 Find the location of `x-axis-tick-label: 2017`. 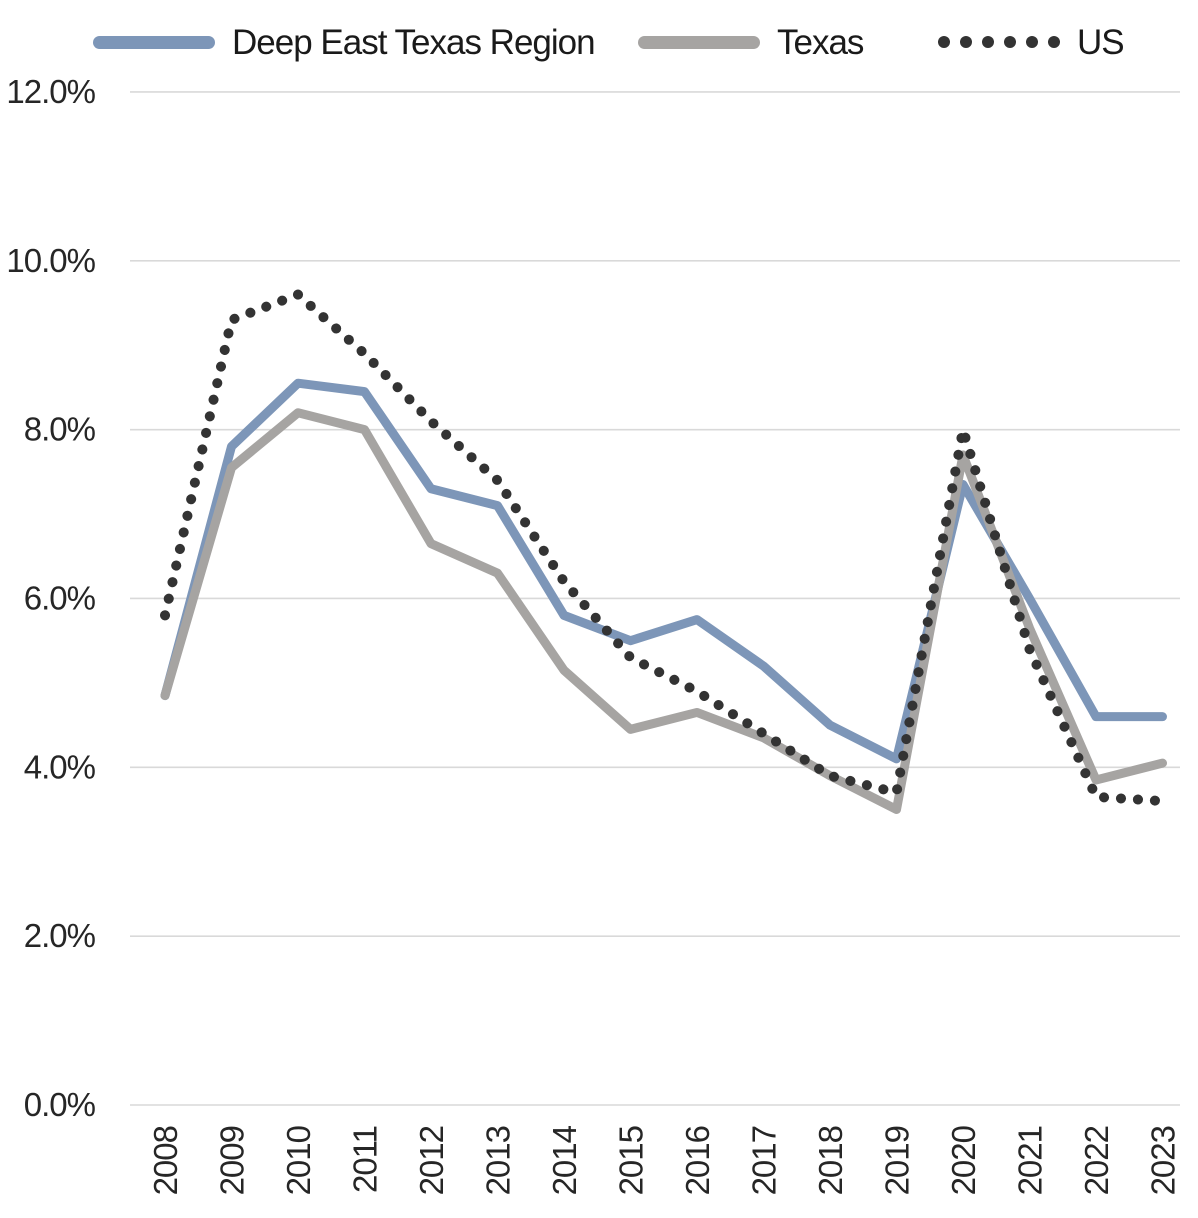

x-axis-tick-label: 2017 is located at coordinates (764, 1160).